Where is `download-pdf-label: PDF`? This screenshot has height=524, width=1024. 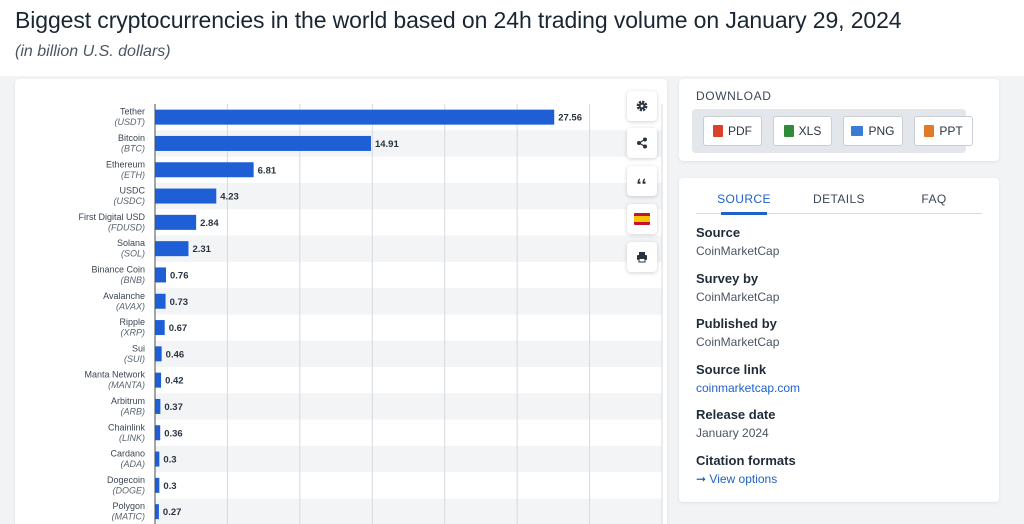
download-pdf-label: PDF is located at coordinates (740, 131).